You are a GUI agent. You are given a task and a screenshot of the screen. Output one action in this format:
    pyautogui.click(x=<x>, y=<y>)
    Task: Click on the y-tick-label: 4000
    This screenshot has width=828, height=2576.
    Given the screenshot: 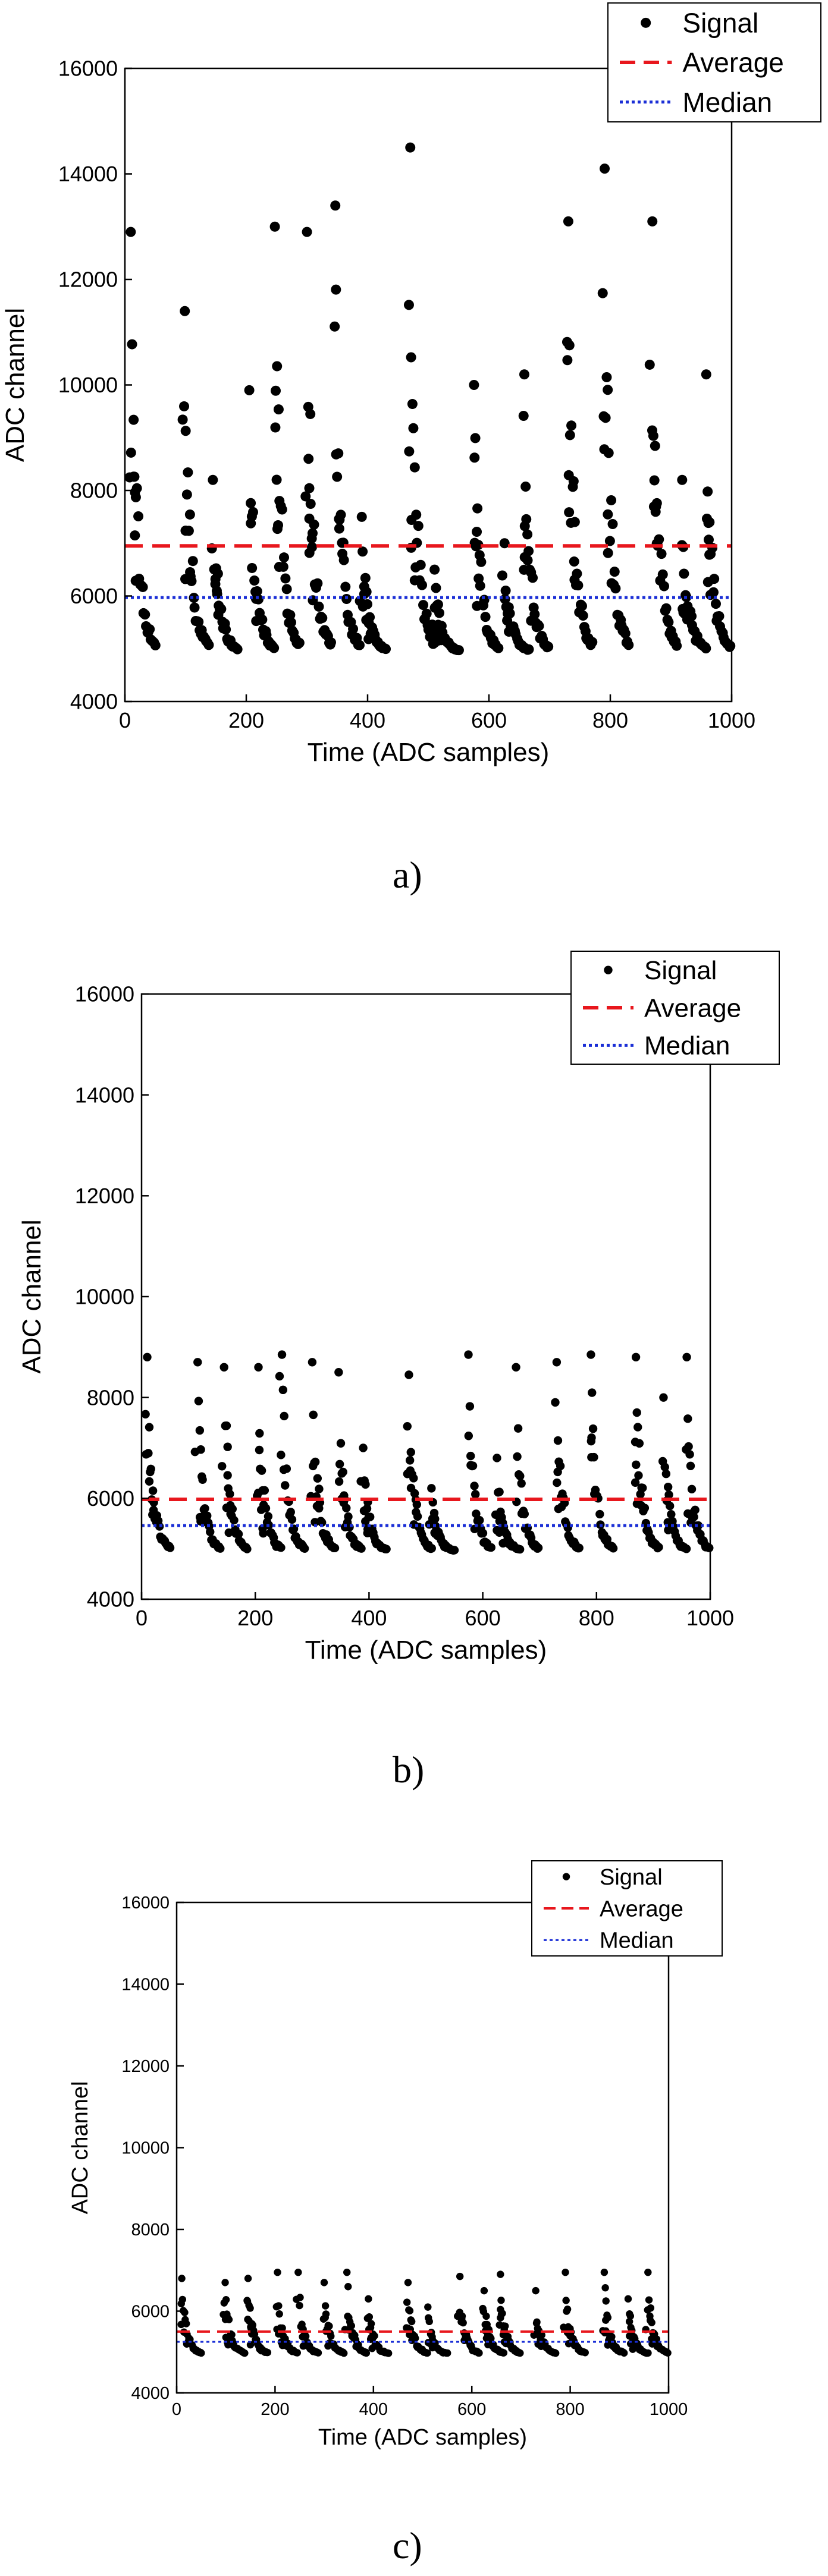 What is the action you would take?
    pyautogui.click(x=110, y=1599)
    